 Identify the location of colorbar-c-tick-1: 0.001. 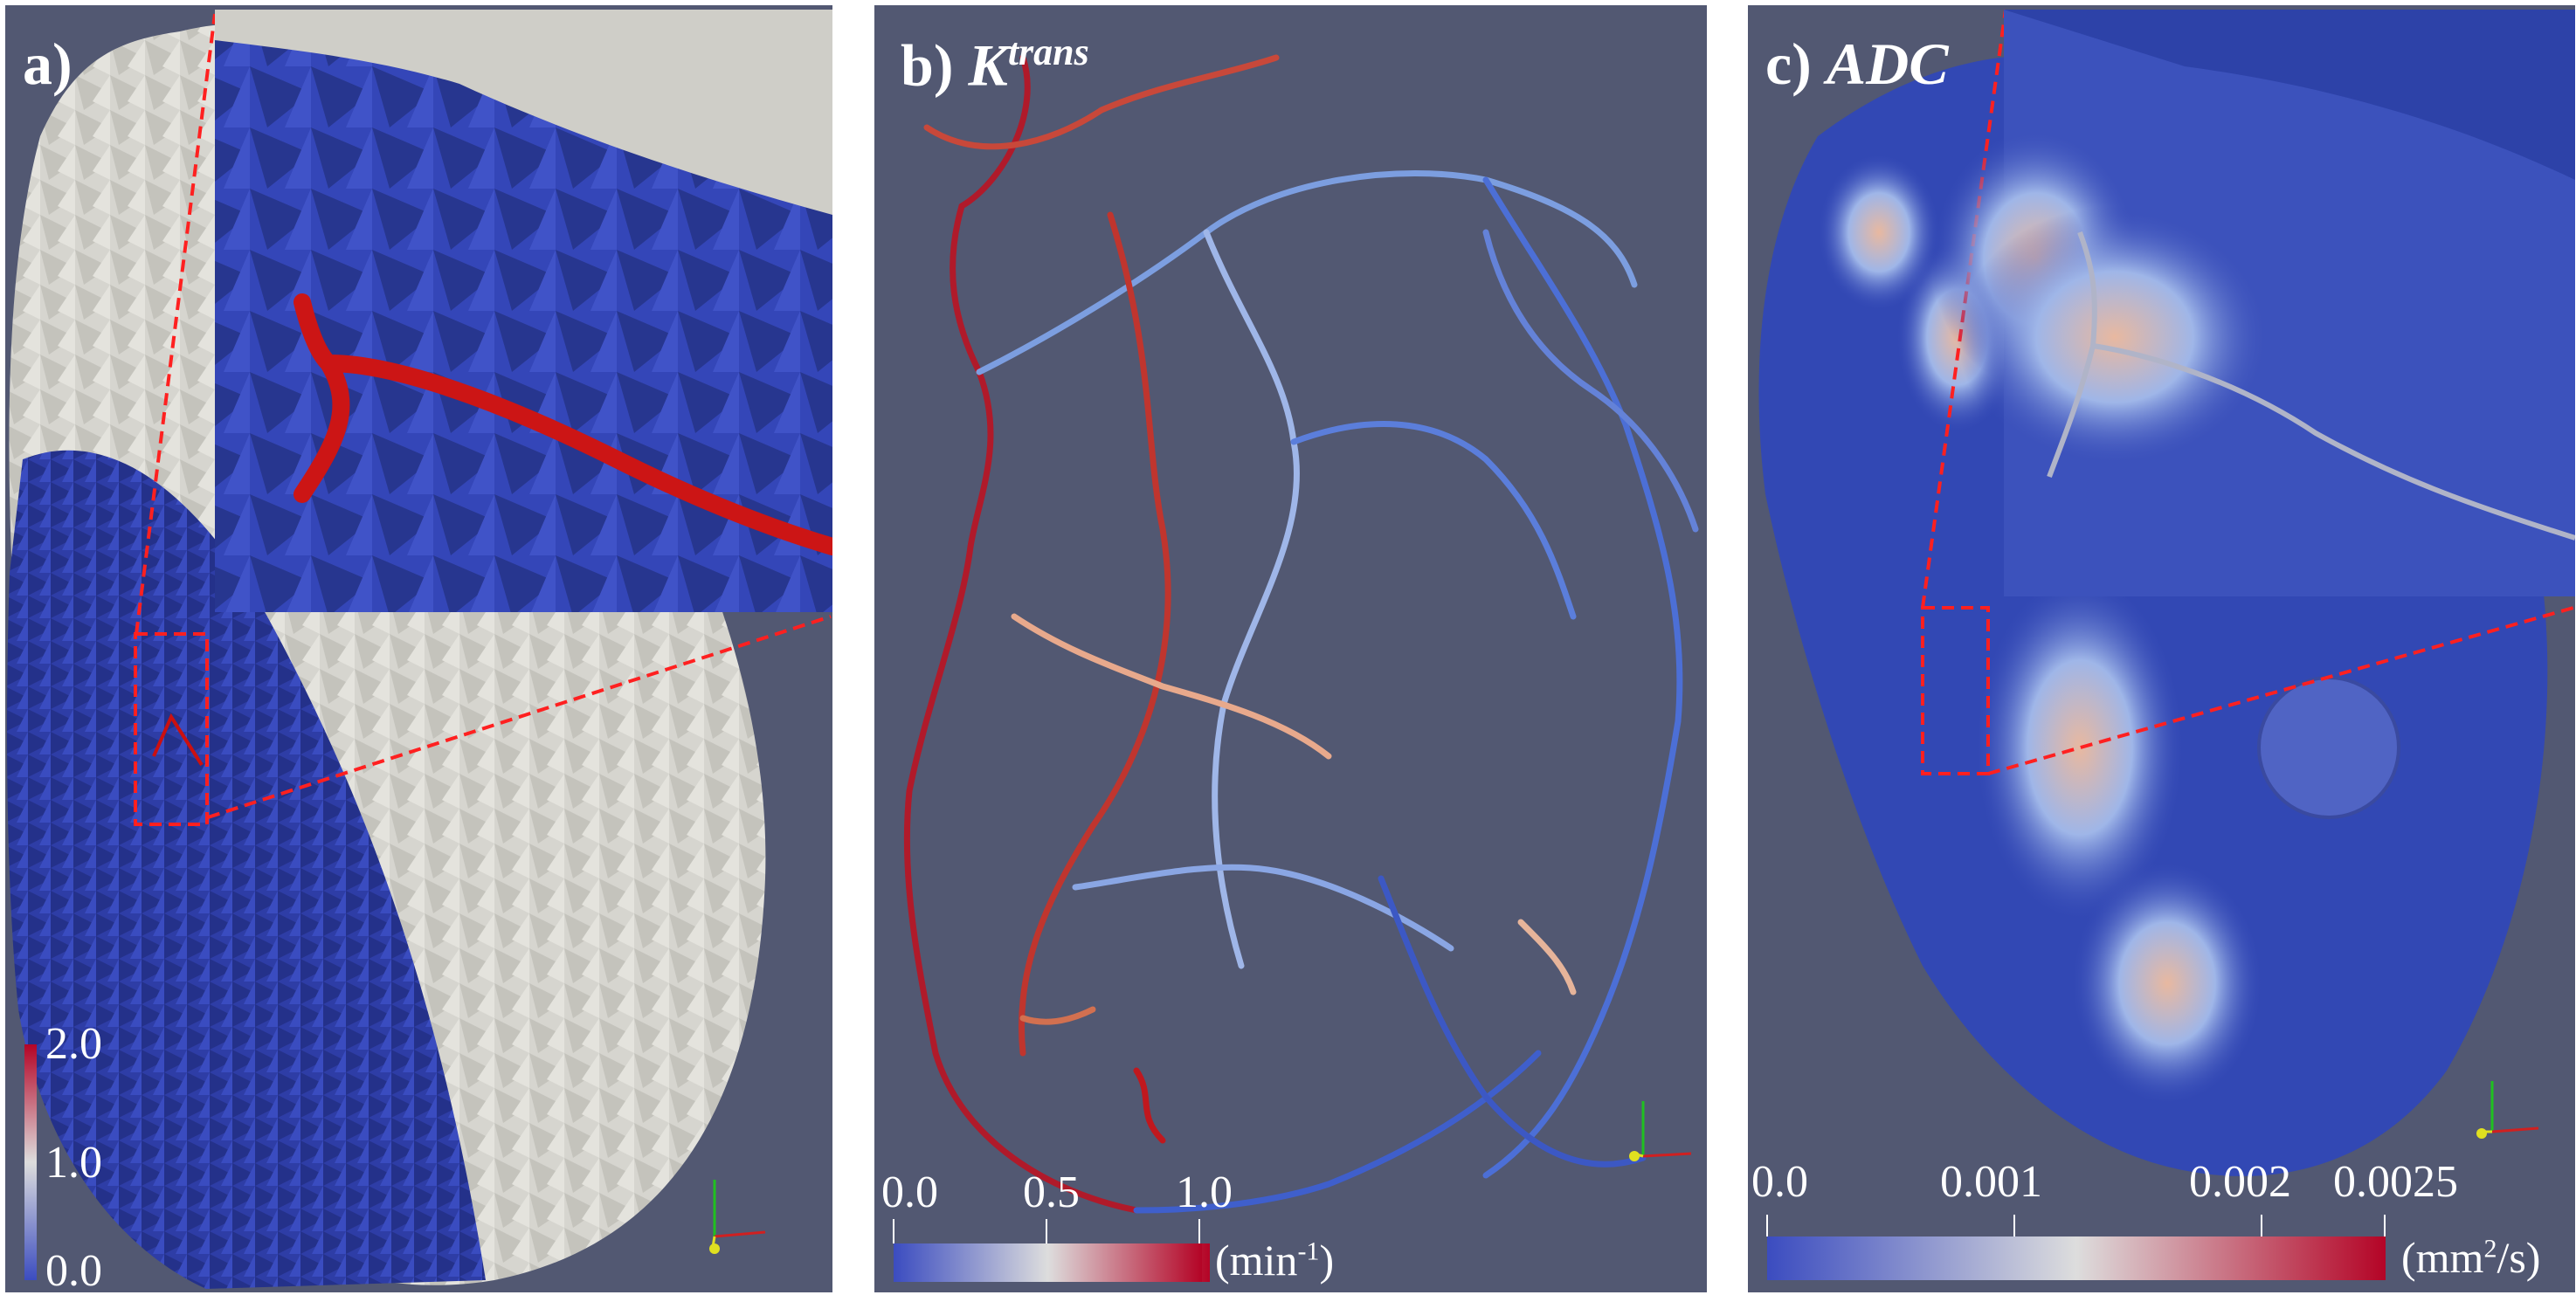
(1991, 1182).